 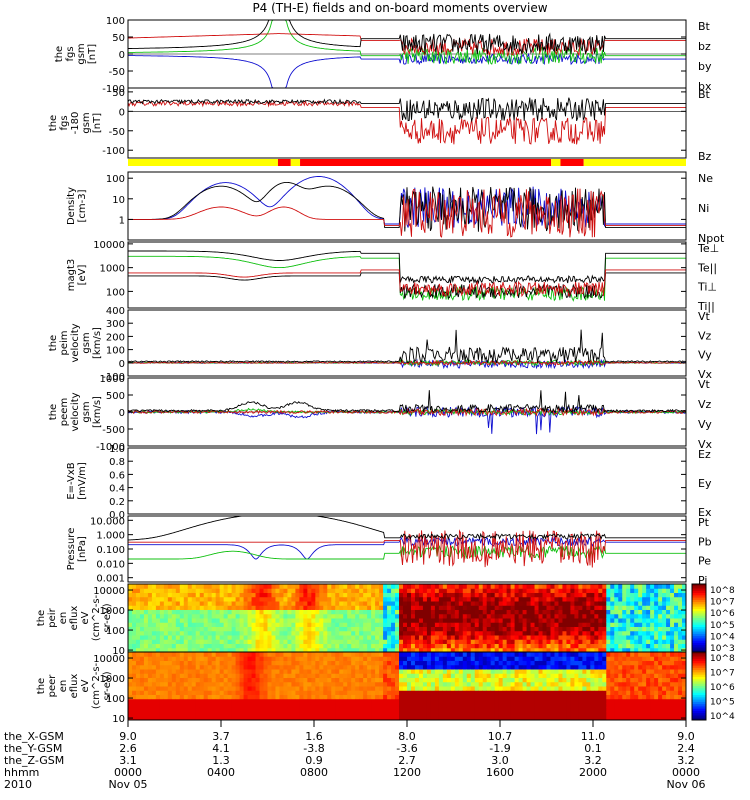 What do you see at coordinates (107, 617) in the screenshot?
I see `y-axis-label: sr-eV)` at bounding box center [107, 617].